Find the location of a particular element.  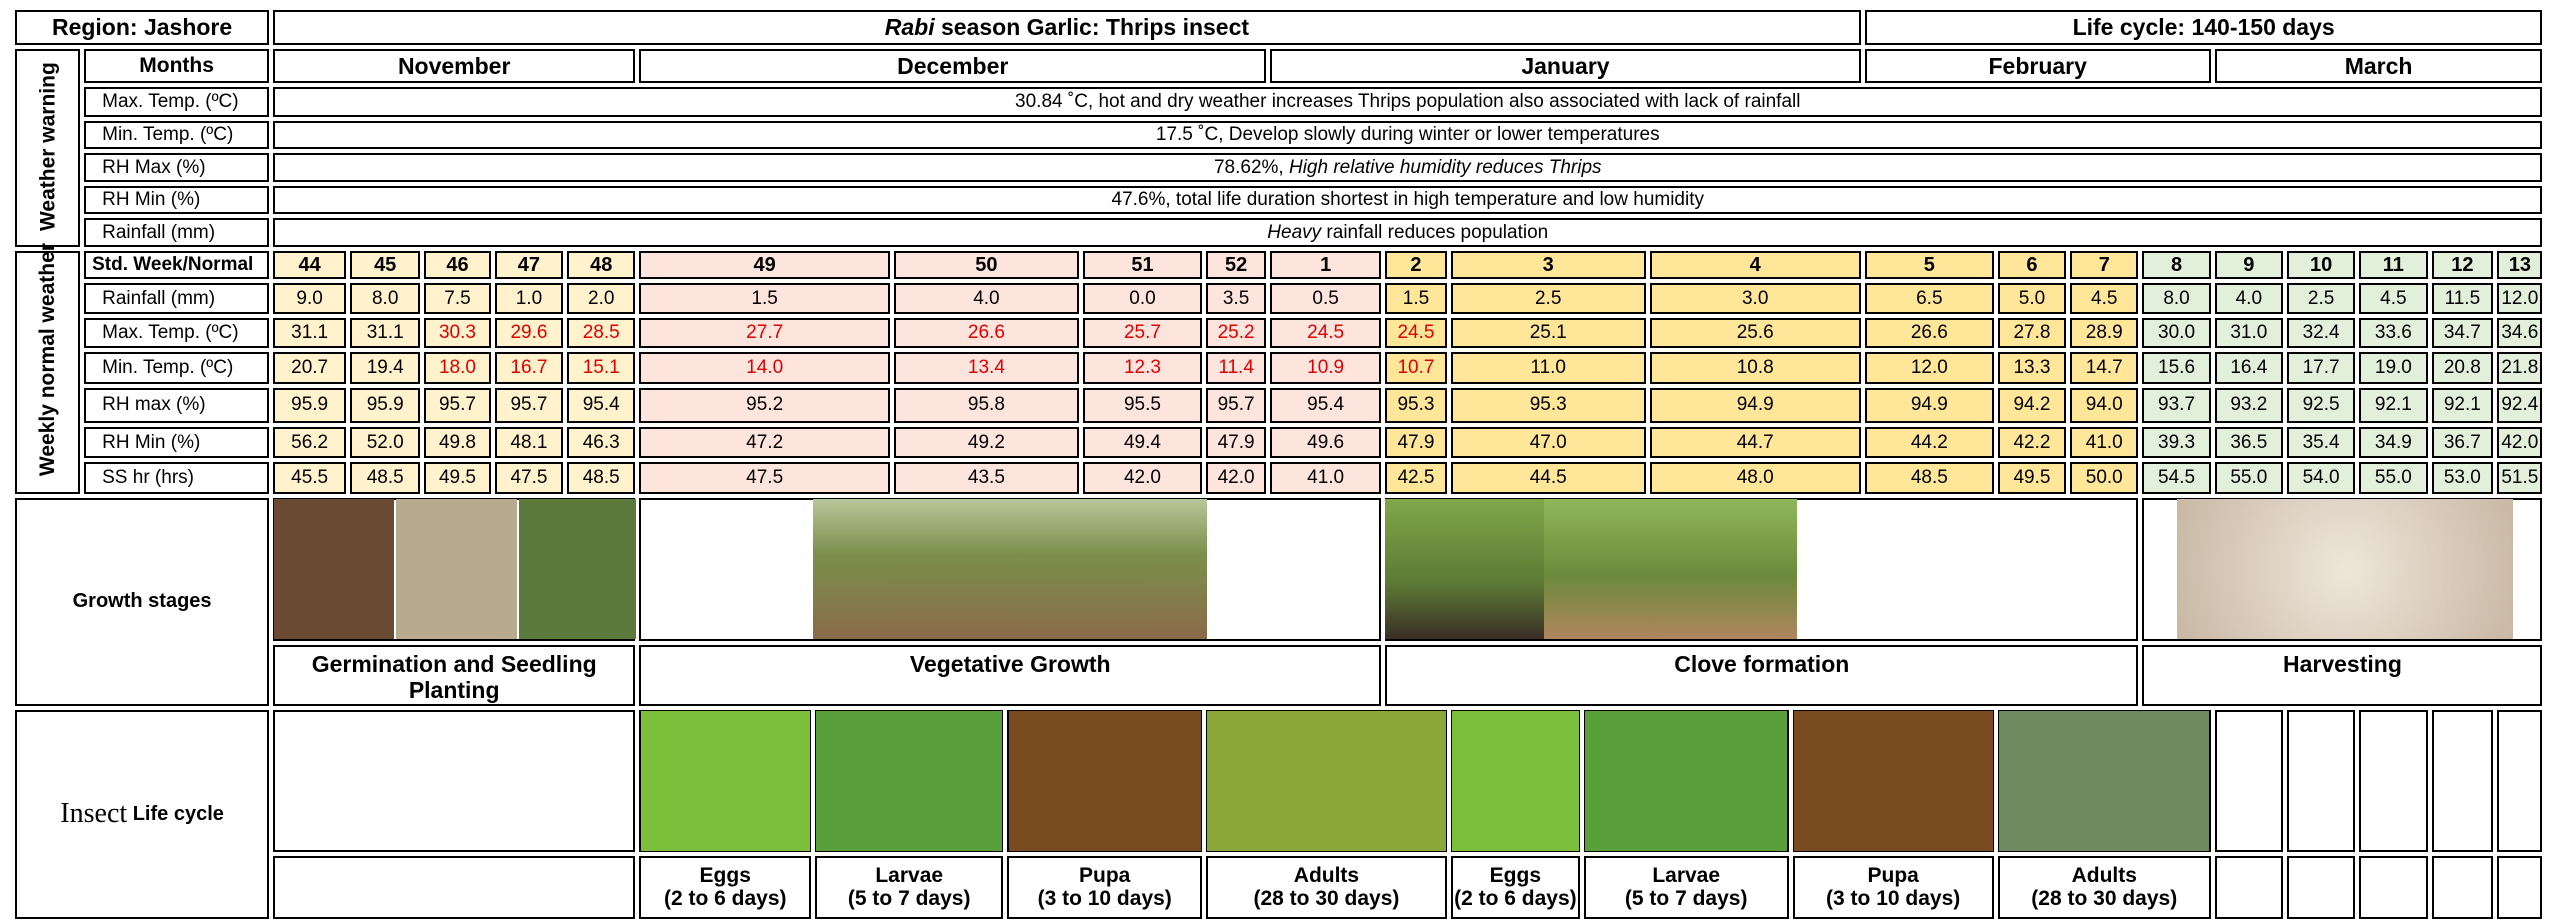

month: November is located at coordinates (454, 66).